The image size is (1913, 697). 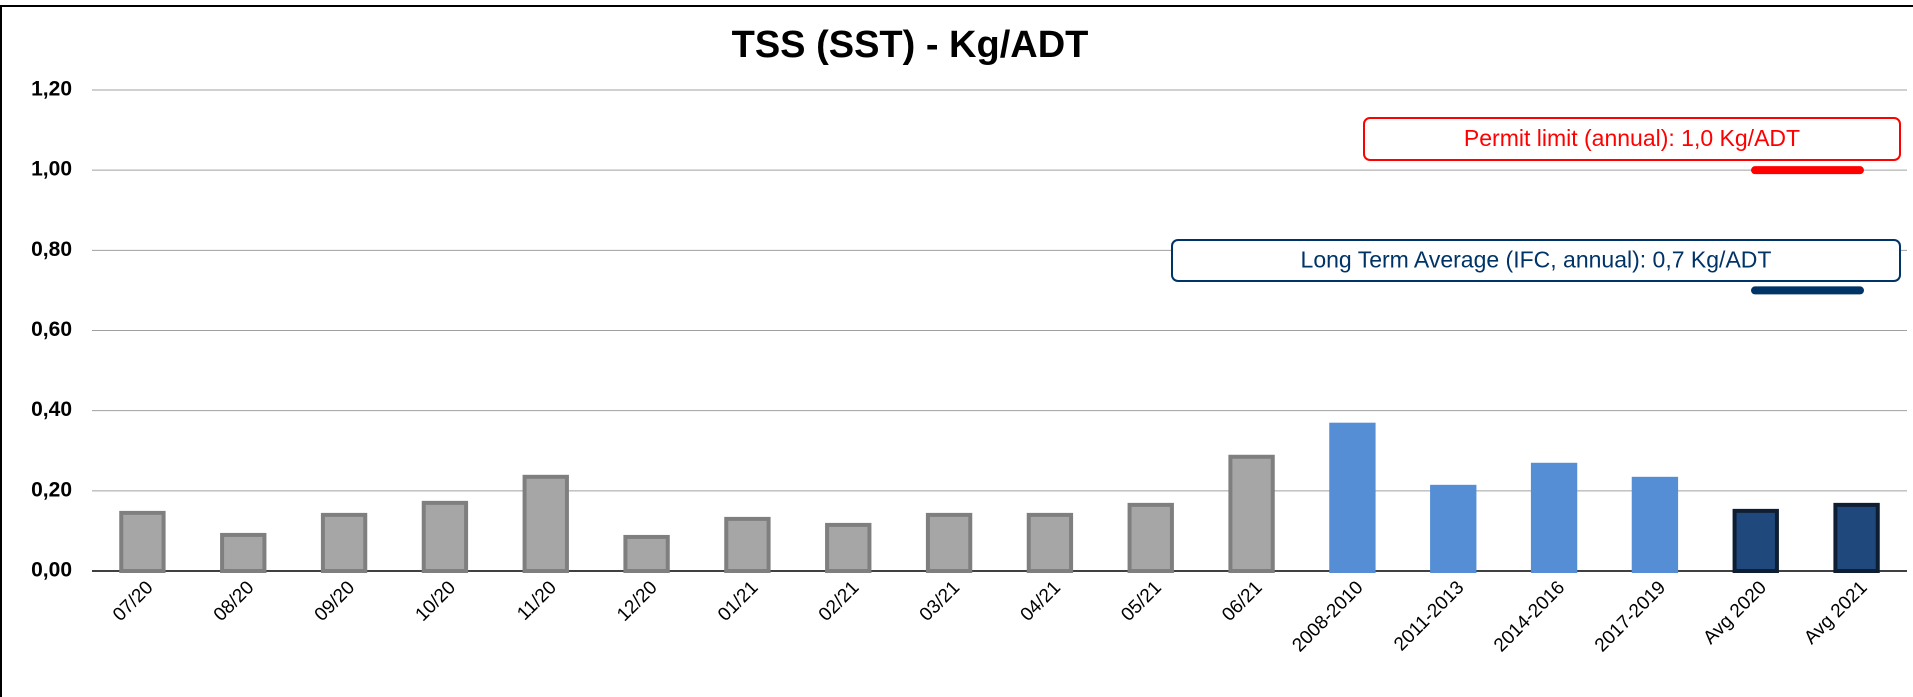 What do you see at coordinates (1041, 601) in the screenshot?
I see `x-tick-label: 04/21` at bounding box center [1041, 601].